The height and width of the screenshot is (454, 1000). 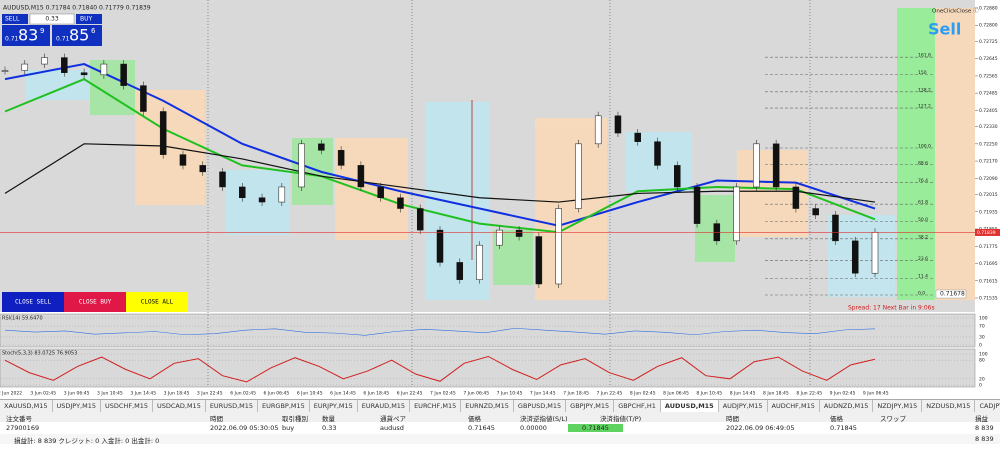 What do you see at coordinates (988, 195) in the screenshot?
I see `y-tick-label: 0.72015` at bounding box center [988, 195].